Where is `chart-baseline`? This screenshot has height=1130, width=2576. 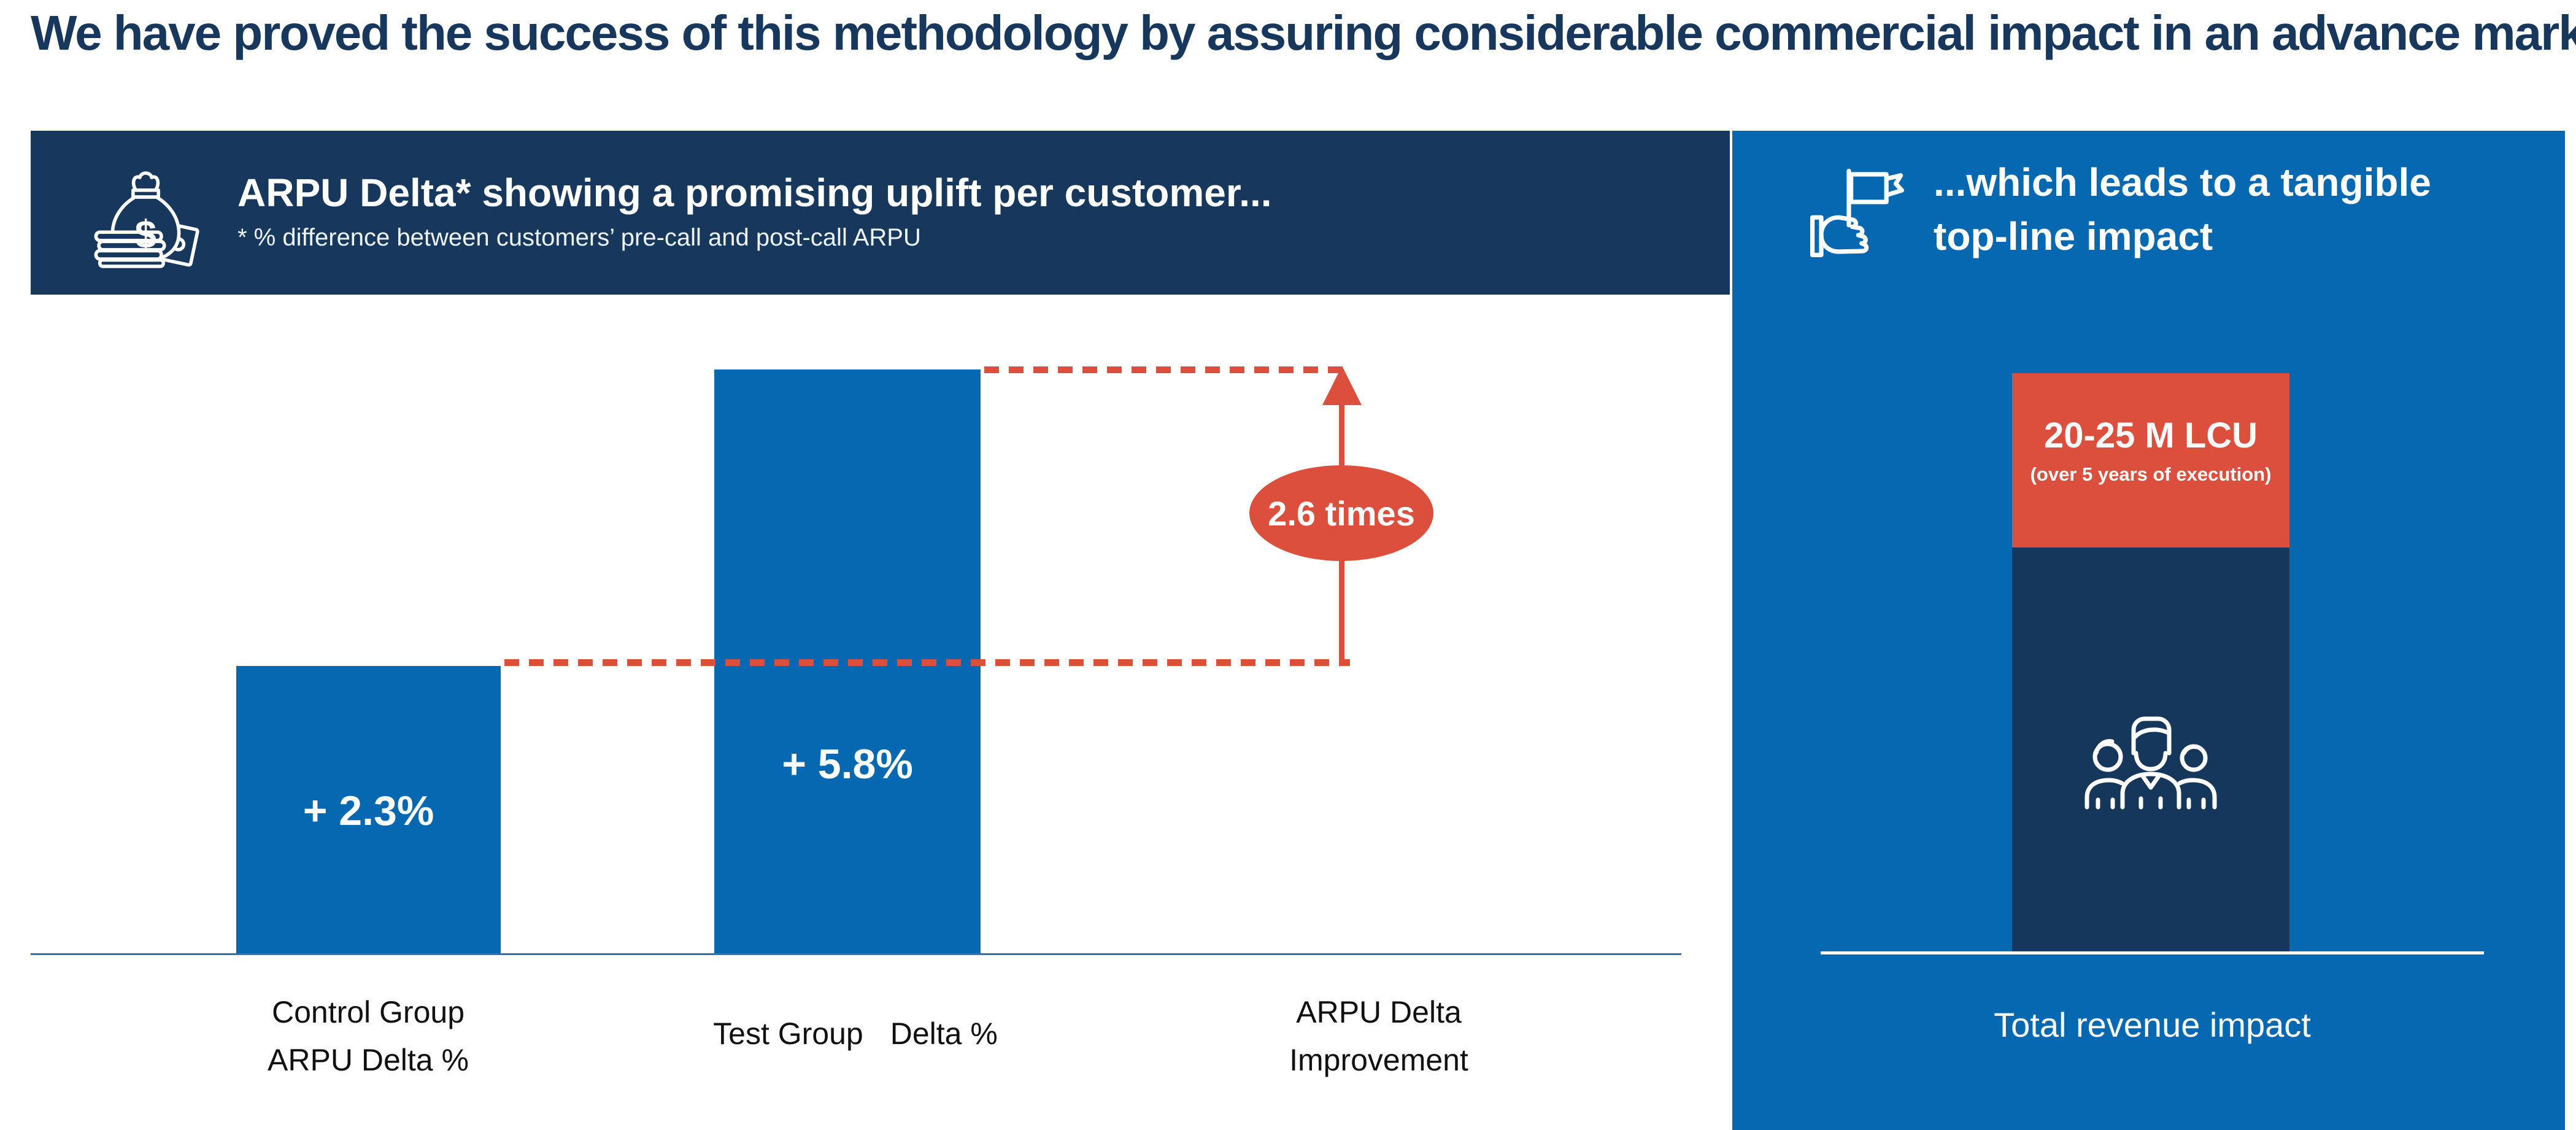 chart-baseline is located at coordinates (856, 954).